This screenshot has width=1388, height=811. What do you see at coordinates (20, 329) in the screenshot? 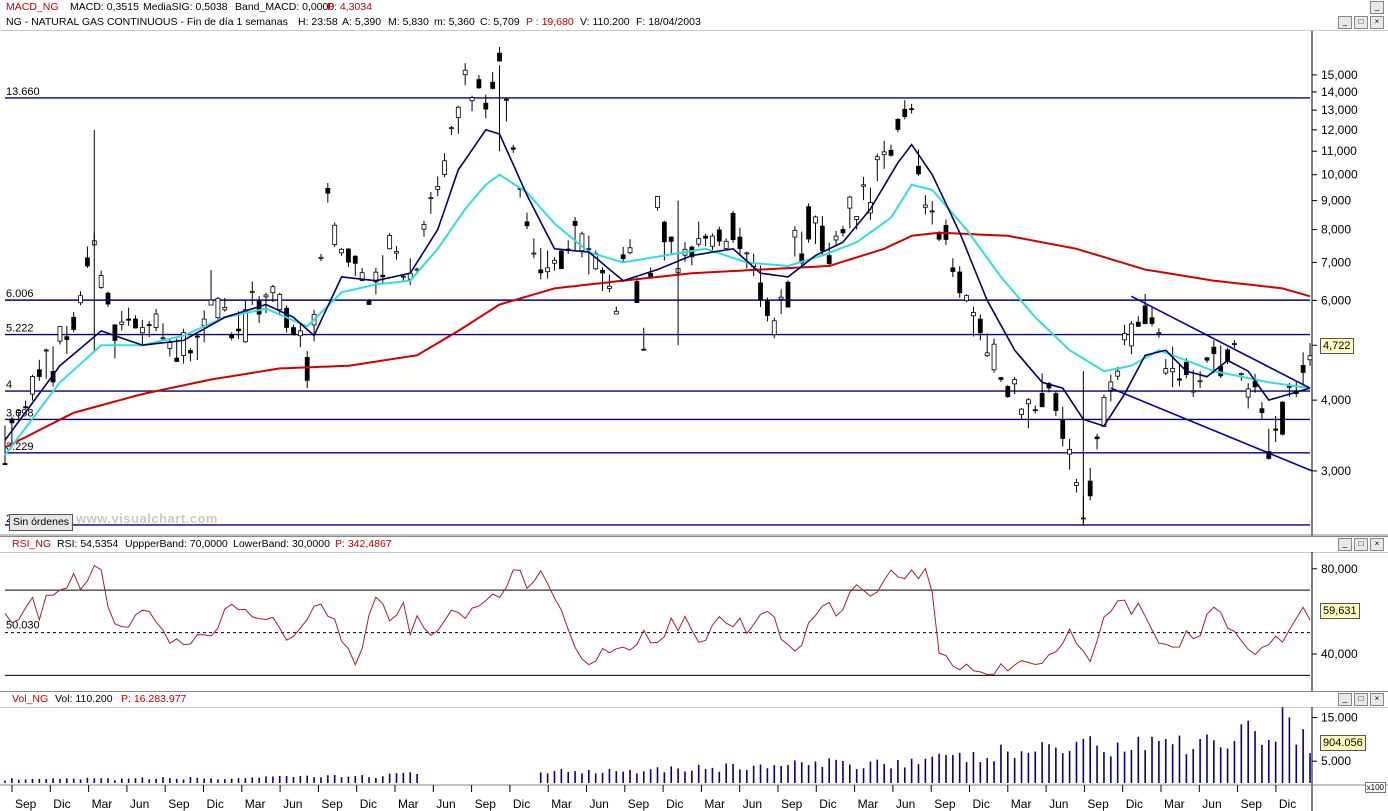
I see `level-label: 5.222` at bounding box center [20, 329].